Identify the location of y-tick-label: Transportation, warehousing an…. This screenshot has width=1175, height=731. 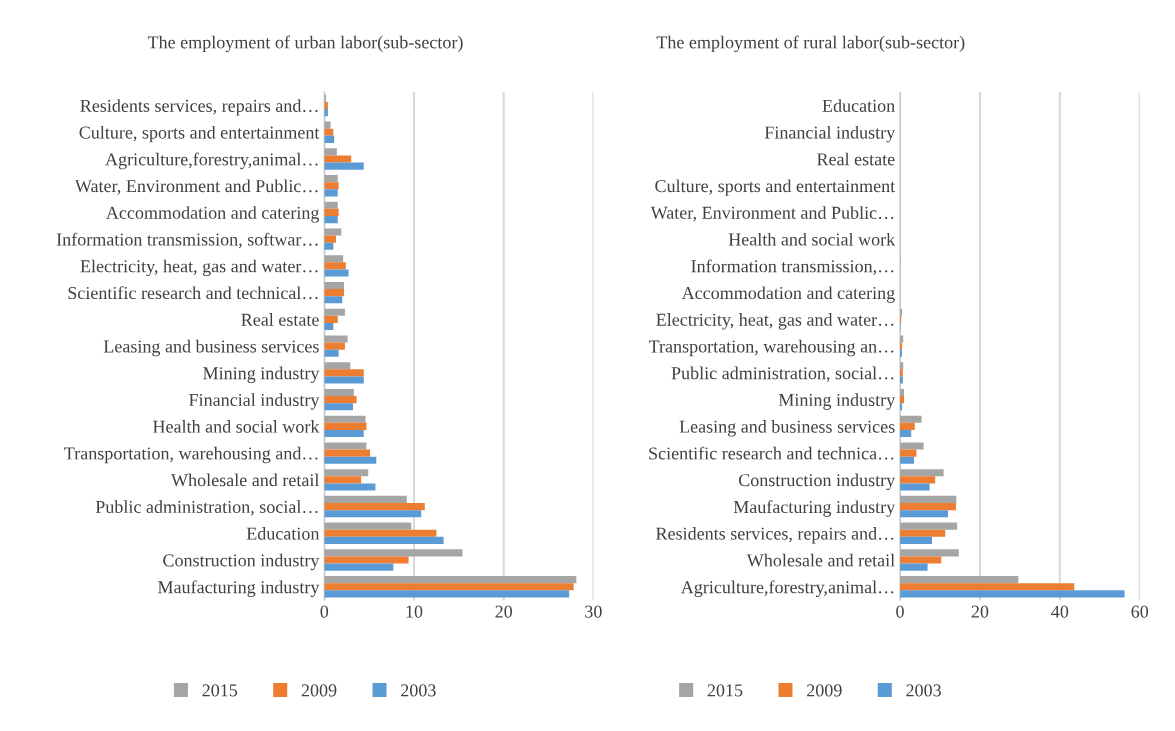
(771, 348).